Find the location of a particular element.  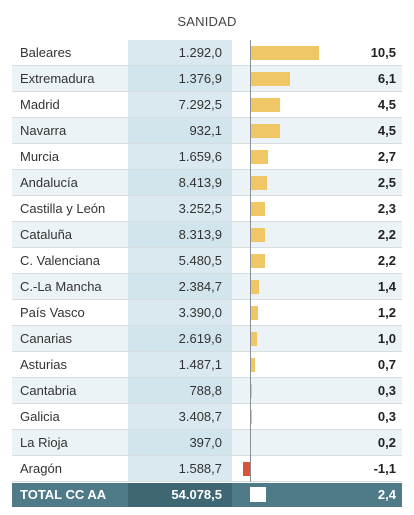

total-pct: 2,4 is located at coordinates (386, 494).